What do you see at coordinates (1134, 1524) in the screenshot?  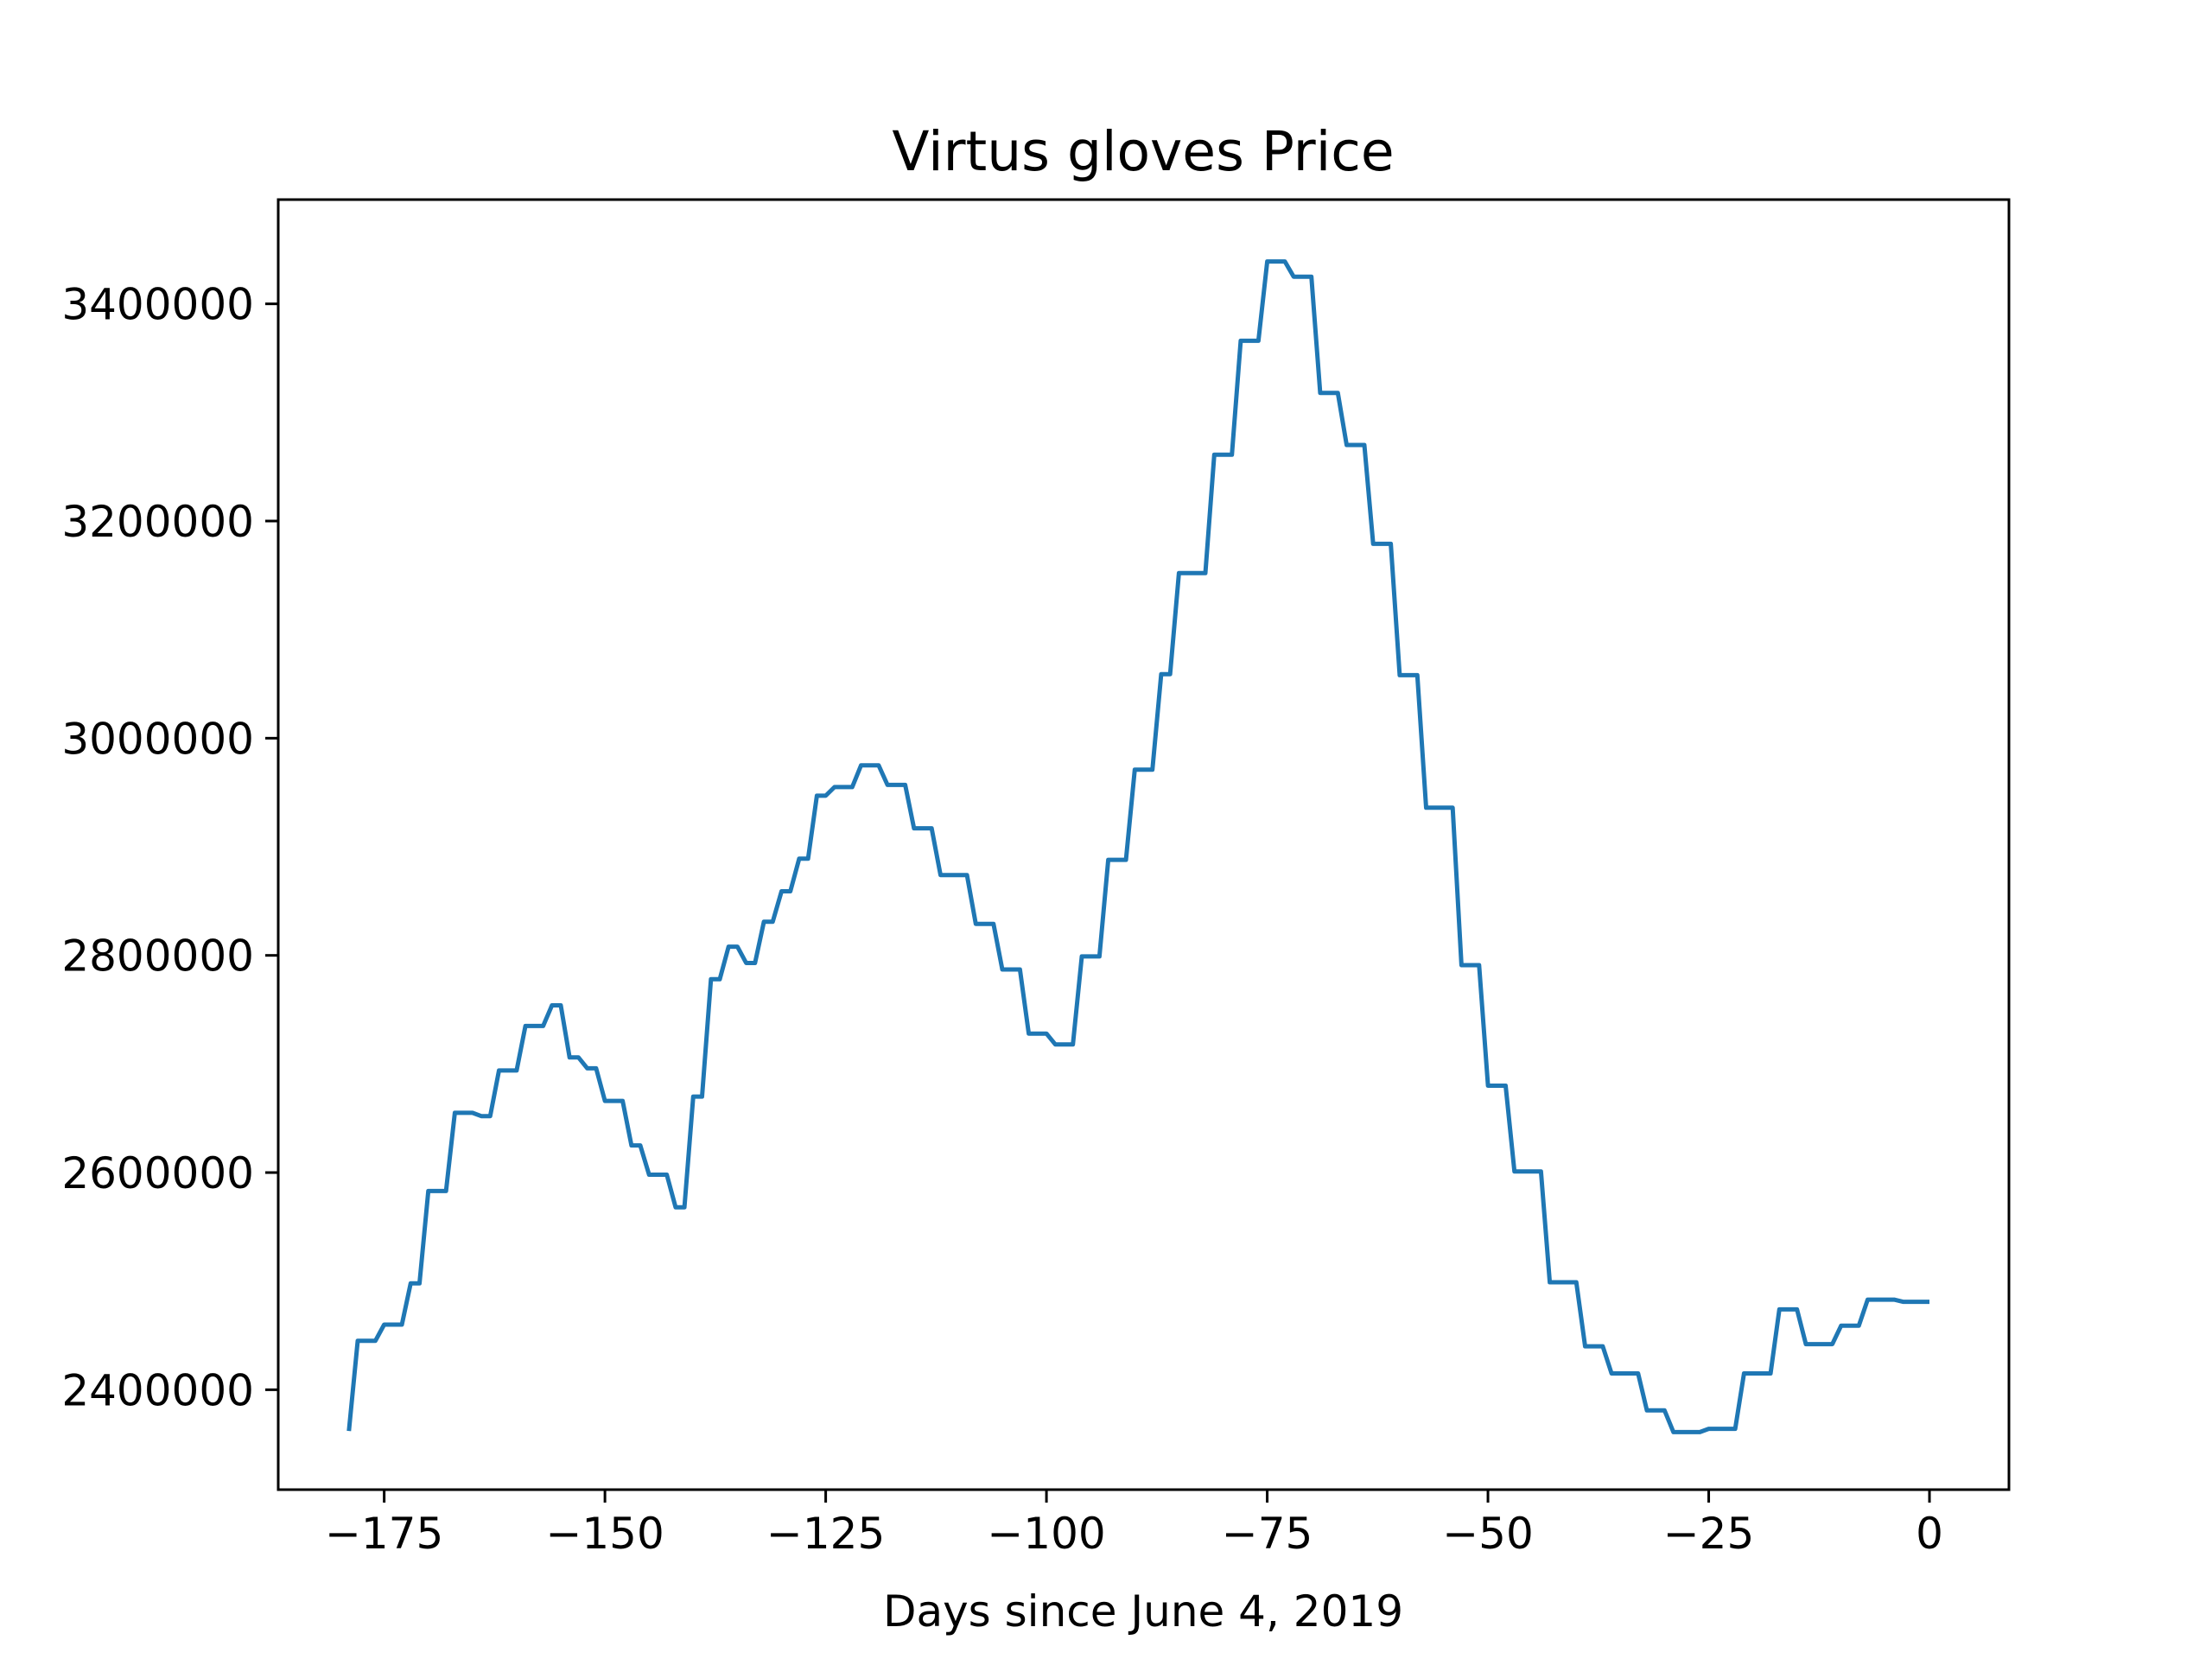 I see `x-axis: −175 −150 −125 −100 −75 −50 −25 0` at bounding box center [1134, 1524].